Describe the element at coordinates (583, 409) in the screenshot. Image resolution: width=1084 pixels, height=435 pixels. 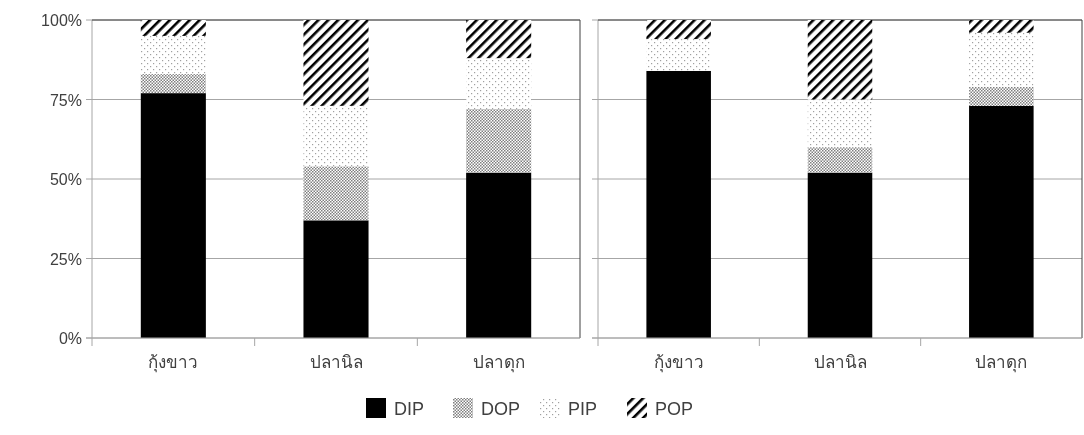
I see `legend-label: PIP` at that location.